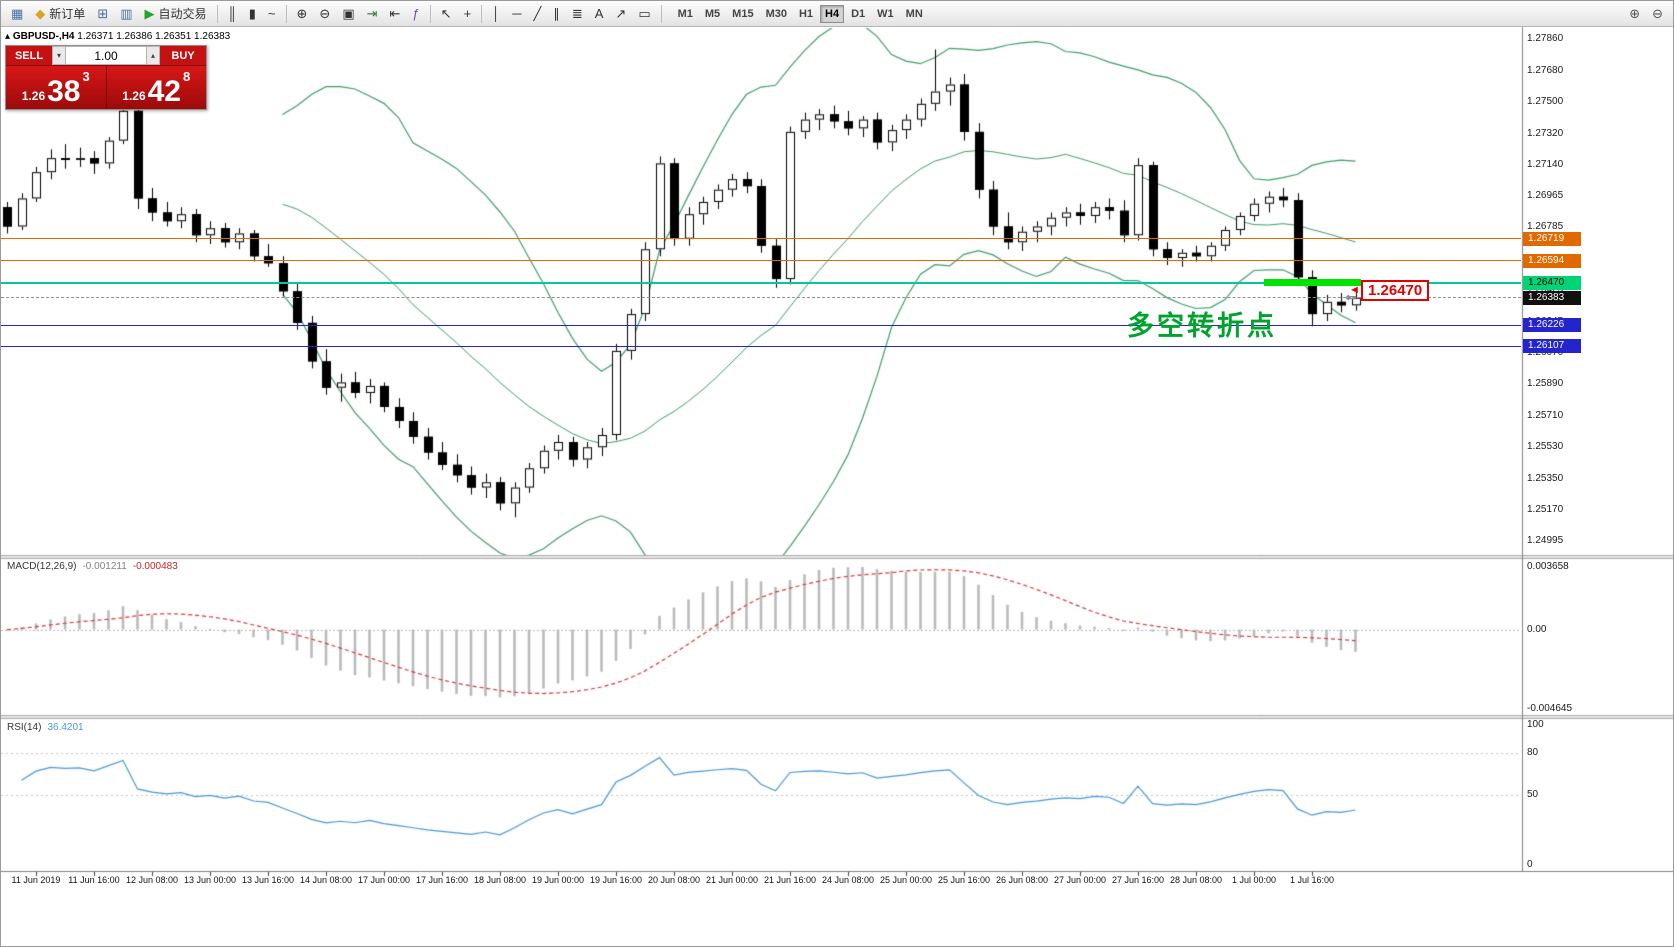  I want to click on turning-point-note: 多空转折点, so click(1202, 326).